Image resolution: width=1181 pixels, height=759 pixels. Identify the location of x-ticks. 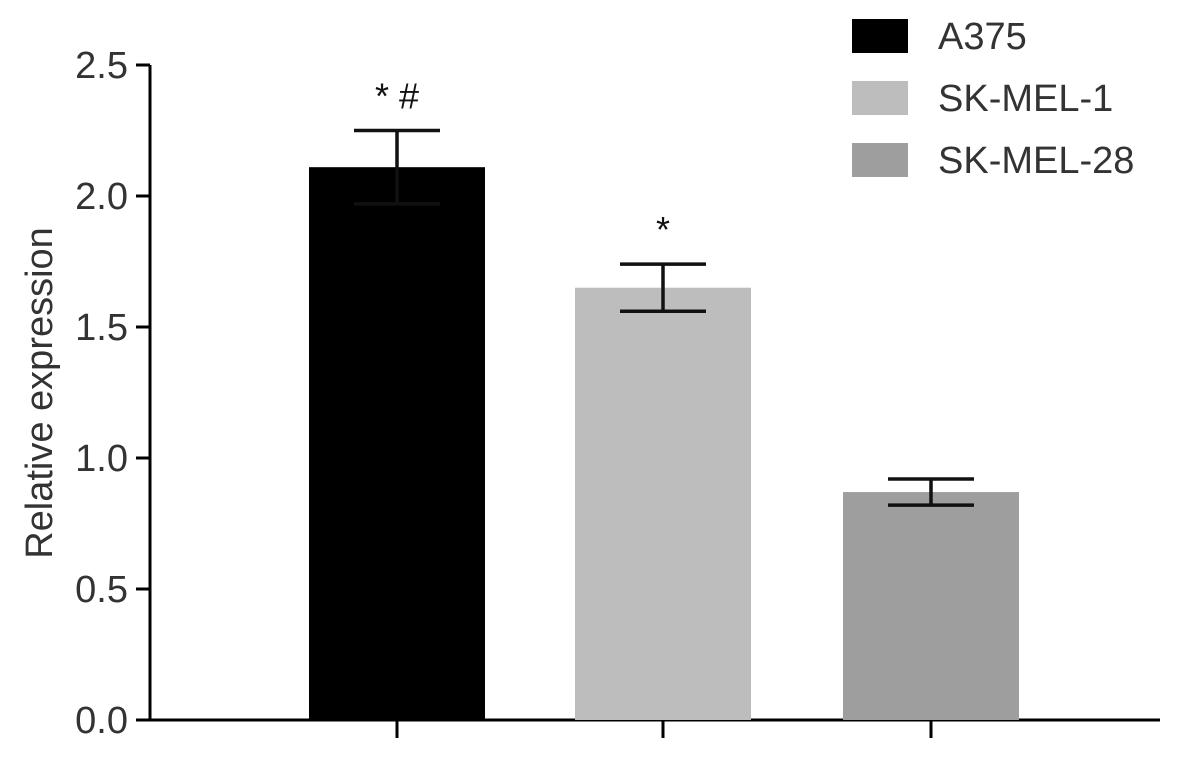
(664, 729).